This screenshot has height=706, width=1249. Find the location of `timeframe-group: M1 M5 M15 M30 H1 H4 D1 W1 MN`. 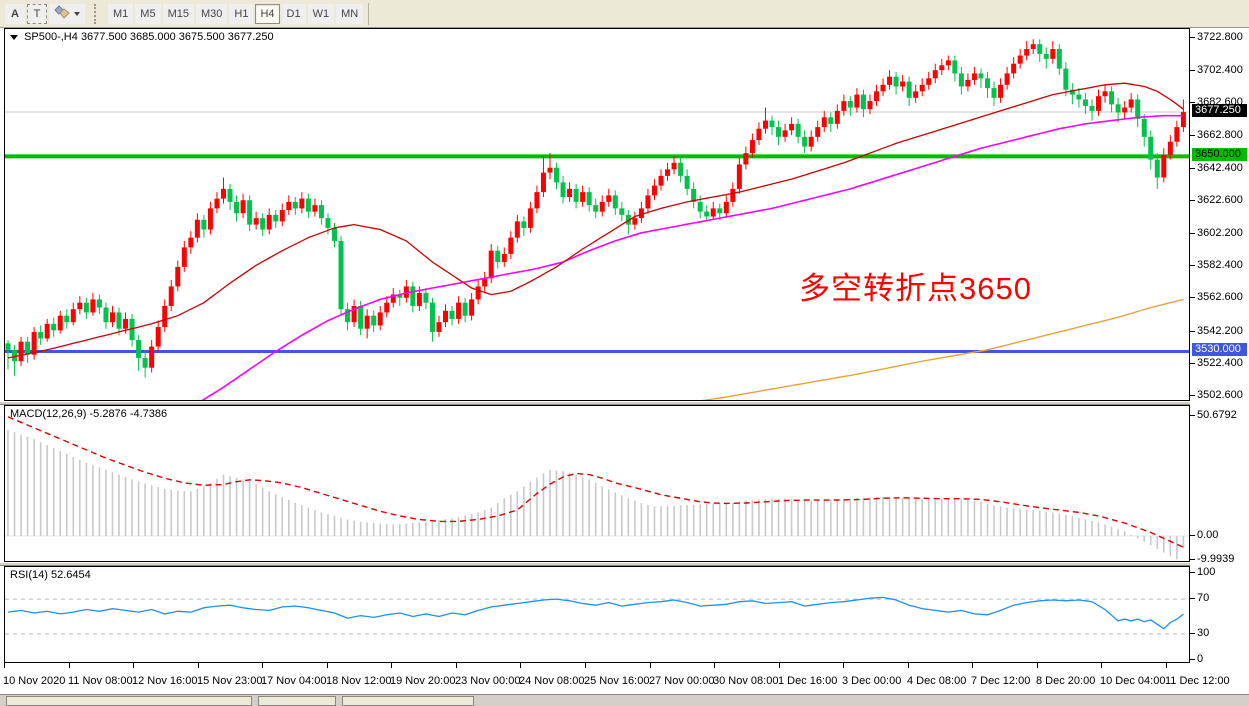

timeframe-group: M1 M5 M15 M30 H1 H4 D1 W1 MN is located at coordinates (235, 13).